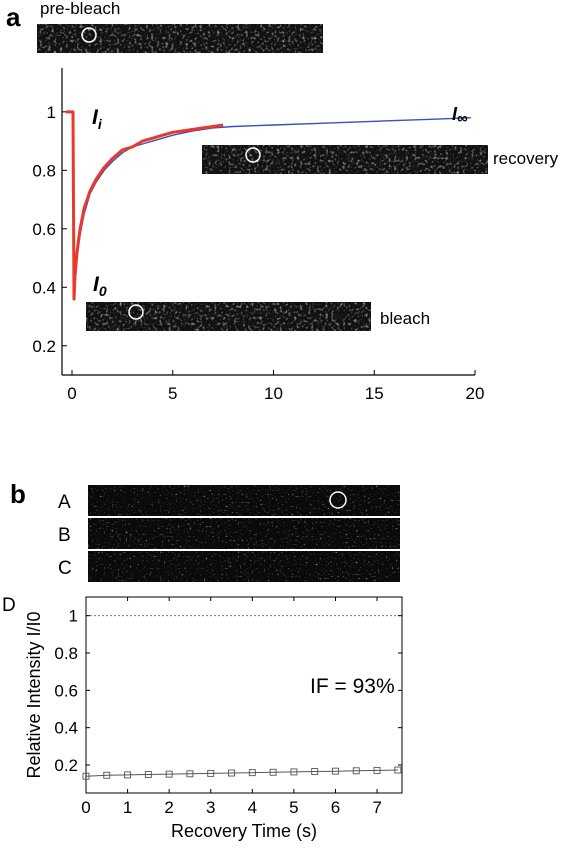 This screenshot has width=576, height=852. I want to click on y-axis-title: Relative Intensity I/I0, so click(34, 694).